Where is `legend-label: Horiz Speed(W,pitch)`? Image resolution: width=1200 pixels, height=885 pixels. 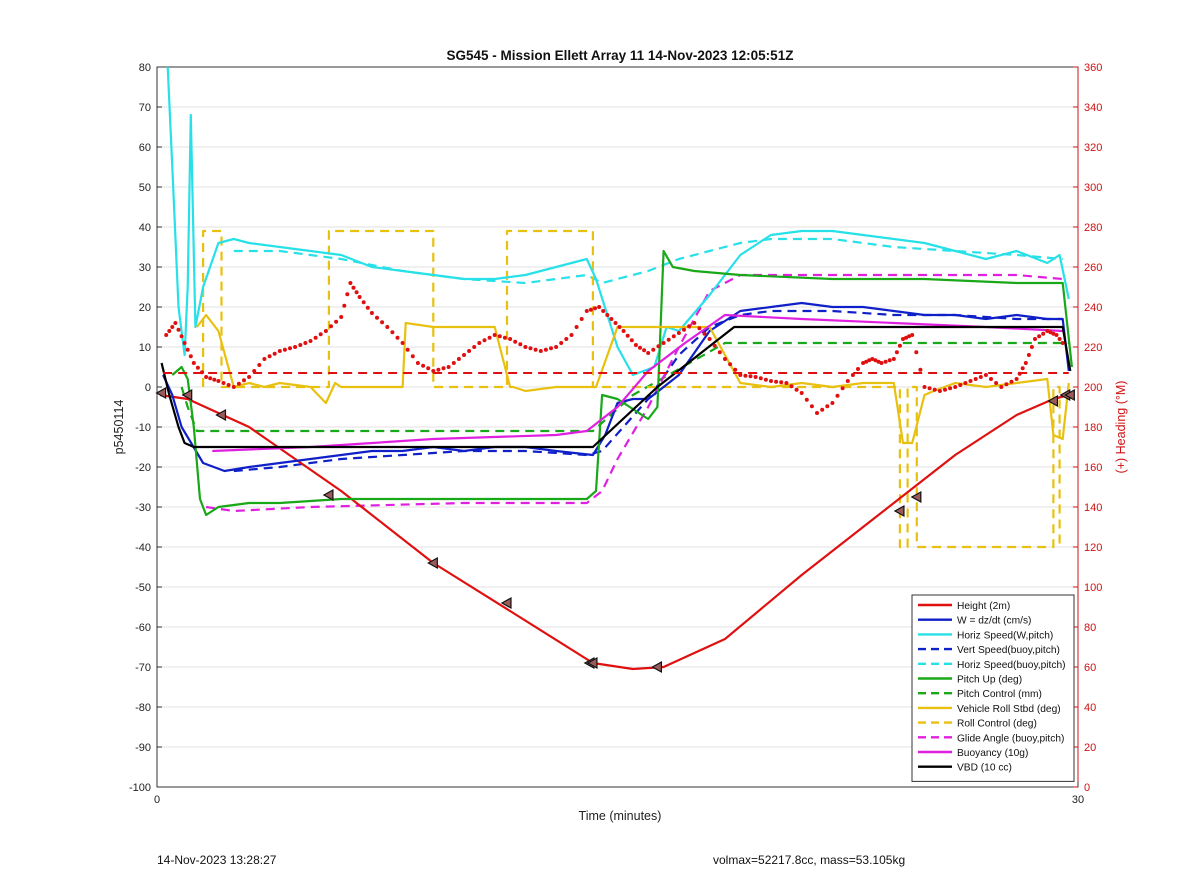
legend-label: Horiz Speed(W,pitch) is located at coordinates (1005, 635).